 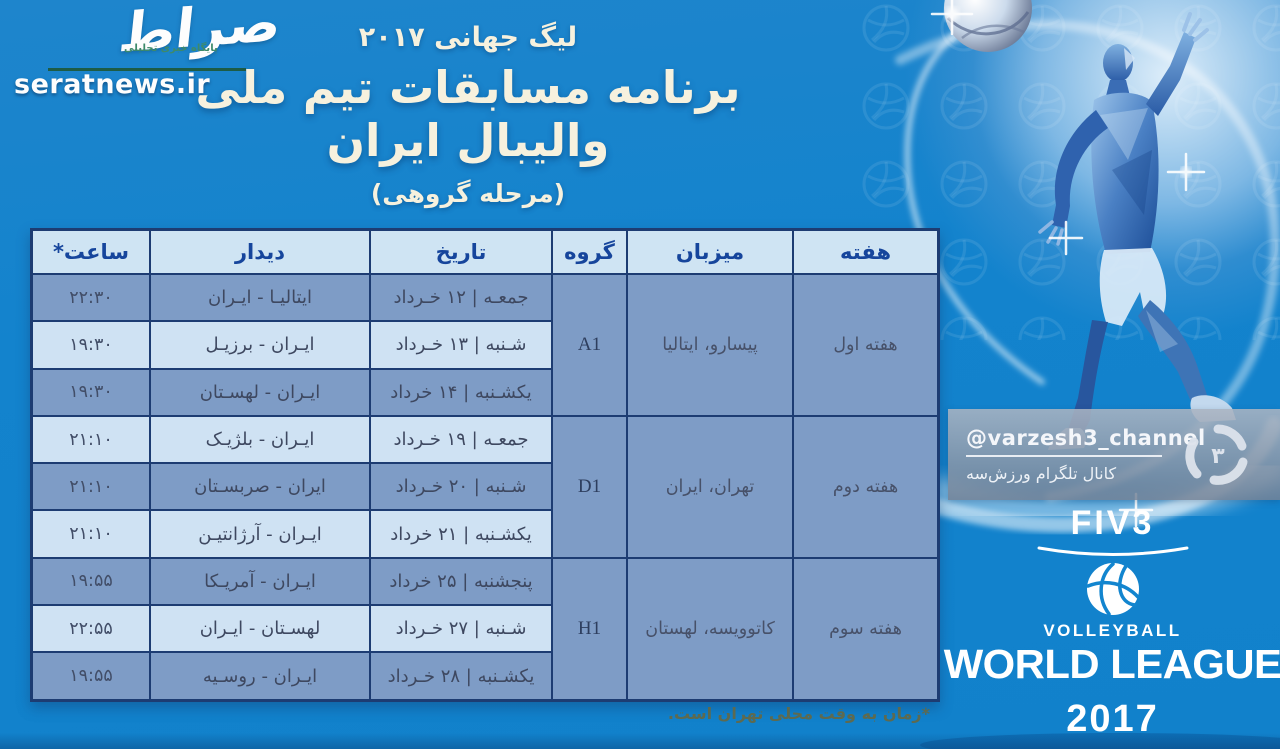 I want to click on flying-ball-icon, so click(x=988, y=26).